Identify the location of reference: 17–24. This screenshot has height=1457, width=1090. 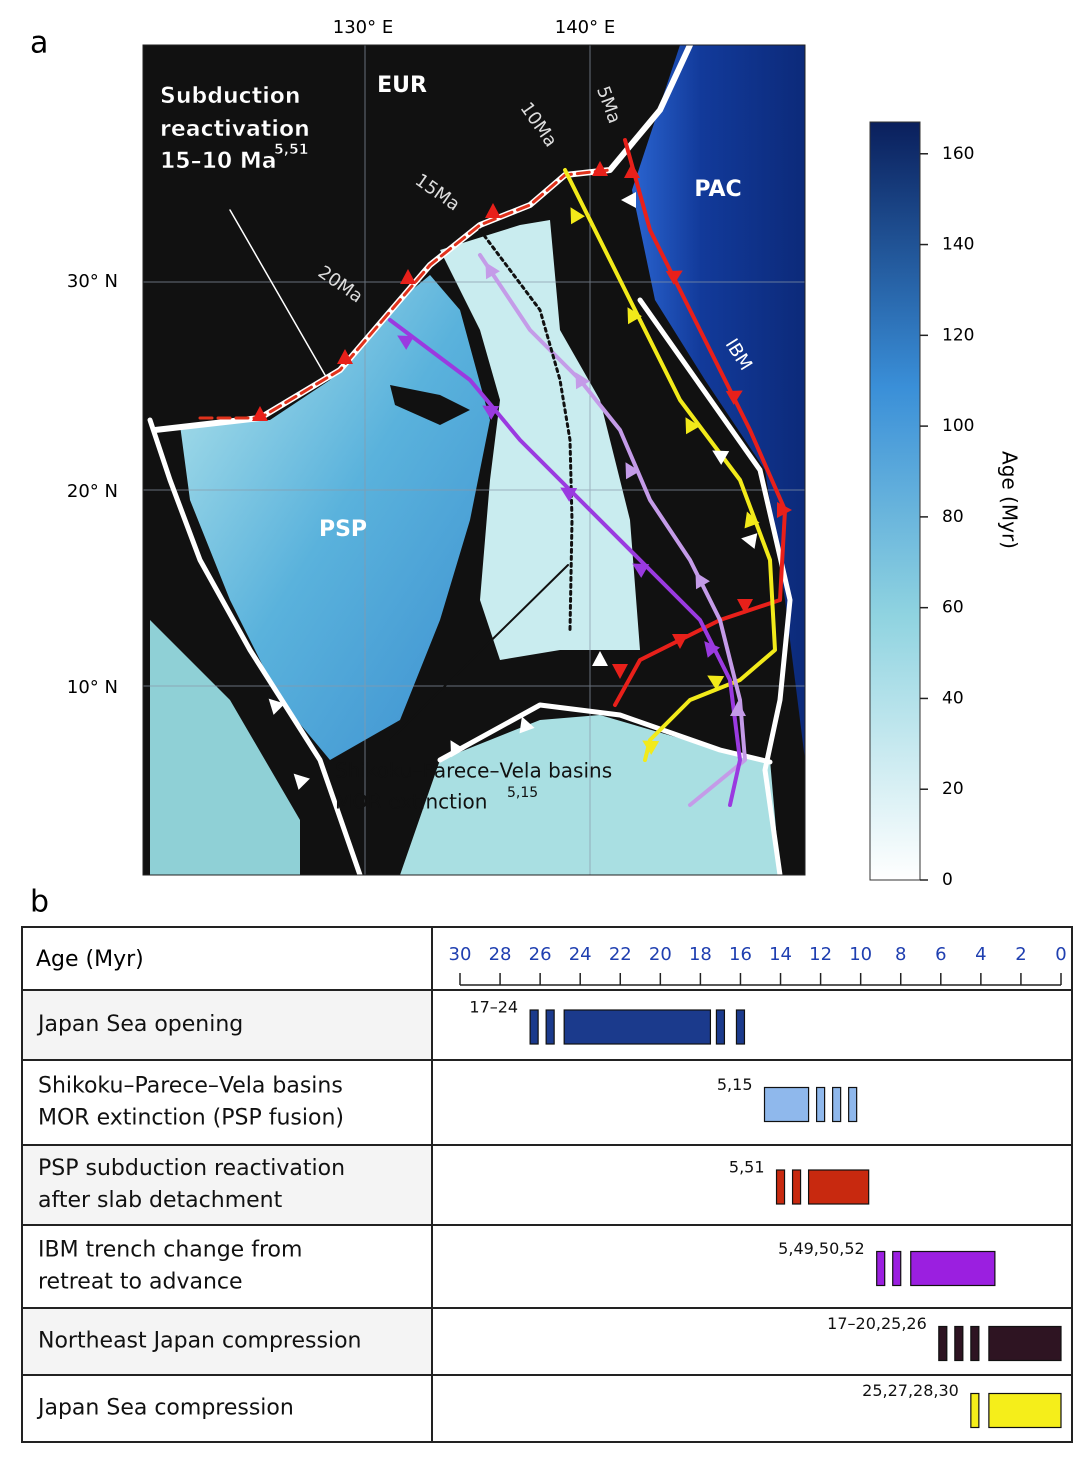
(493, 1007).